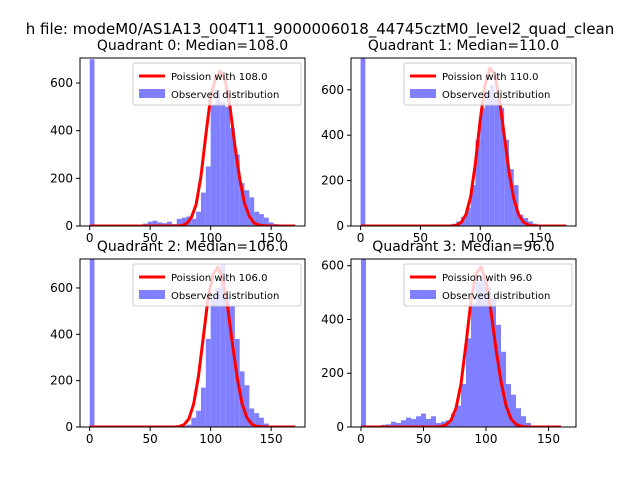 Image resolution: width=640 pixels, height=480 pixels. Describe the element at coordinates (219, 278) in the screenshot. I see `legend-label-fit: Poission with 106.0` at that location.